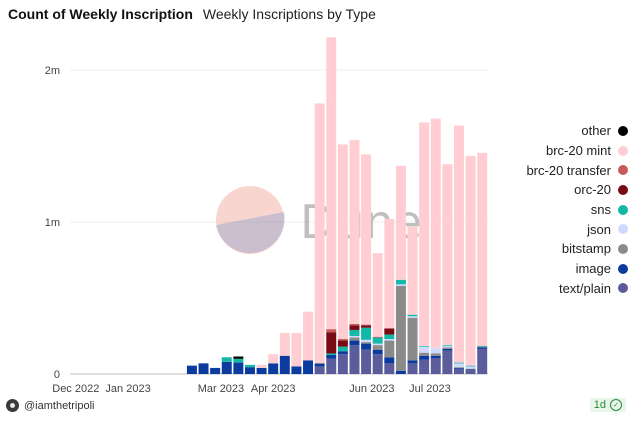 This screenshot has height=421, width=634. Describe the element at coordinates (564, 210) in the screenshot. I see `legend-item: sns` at that location.